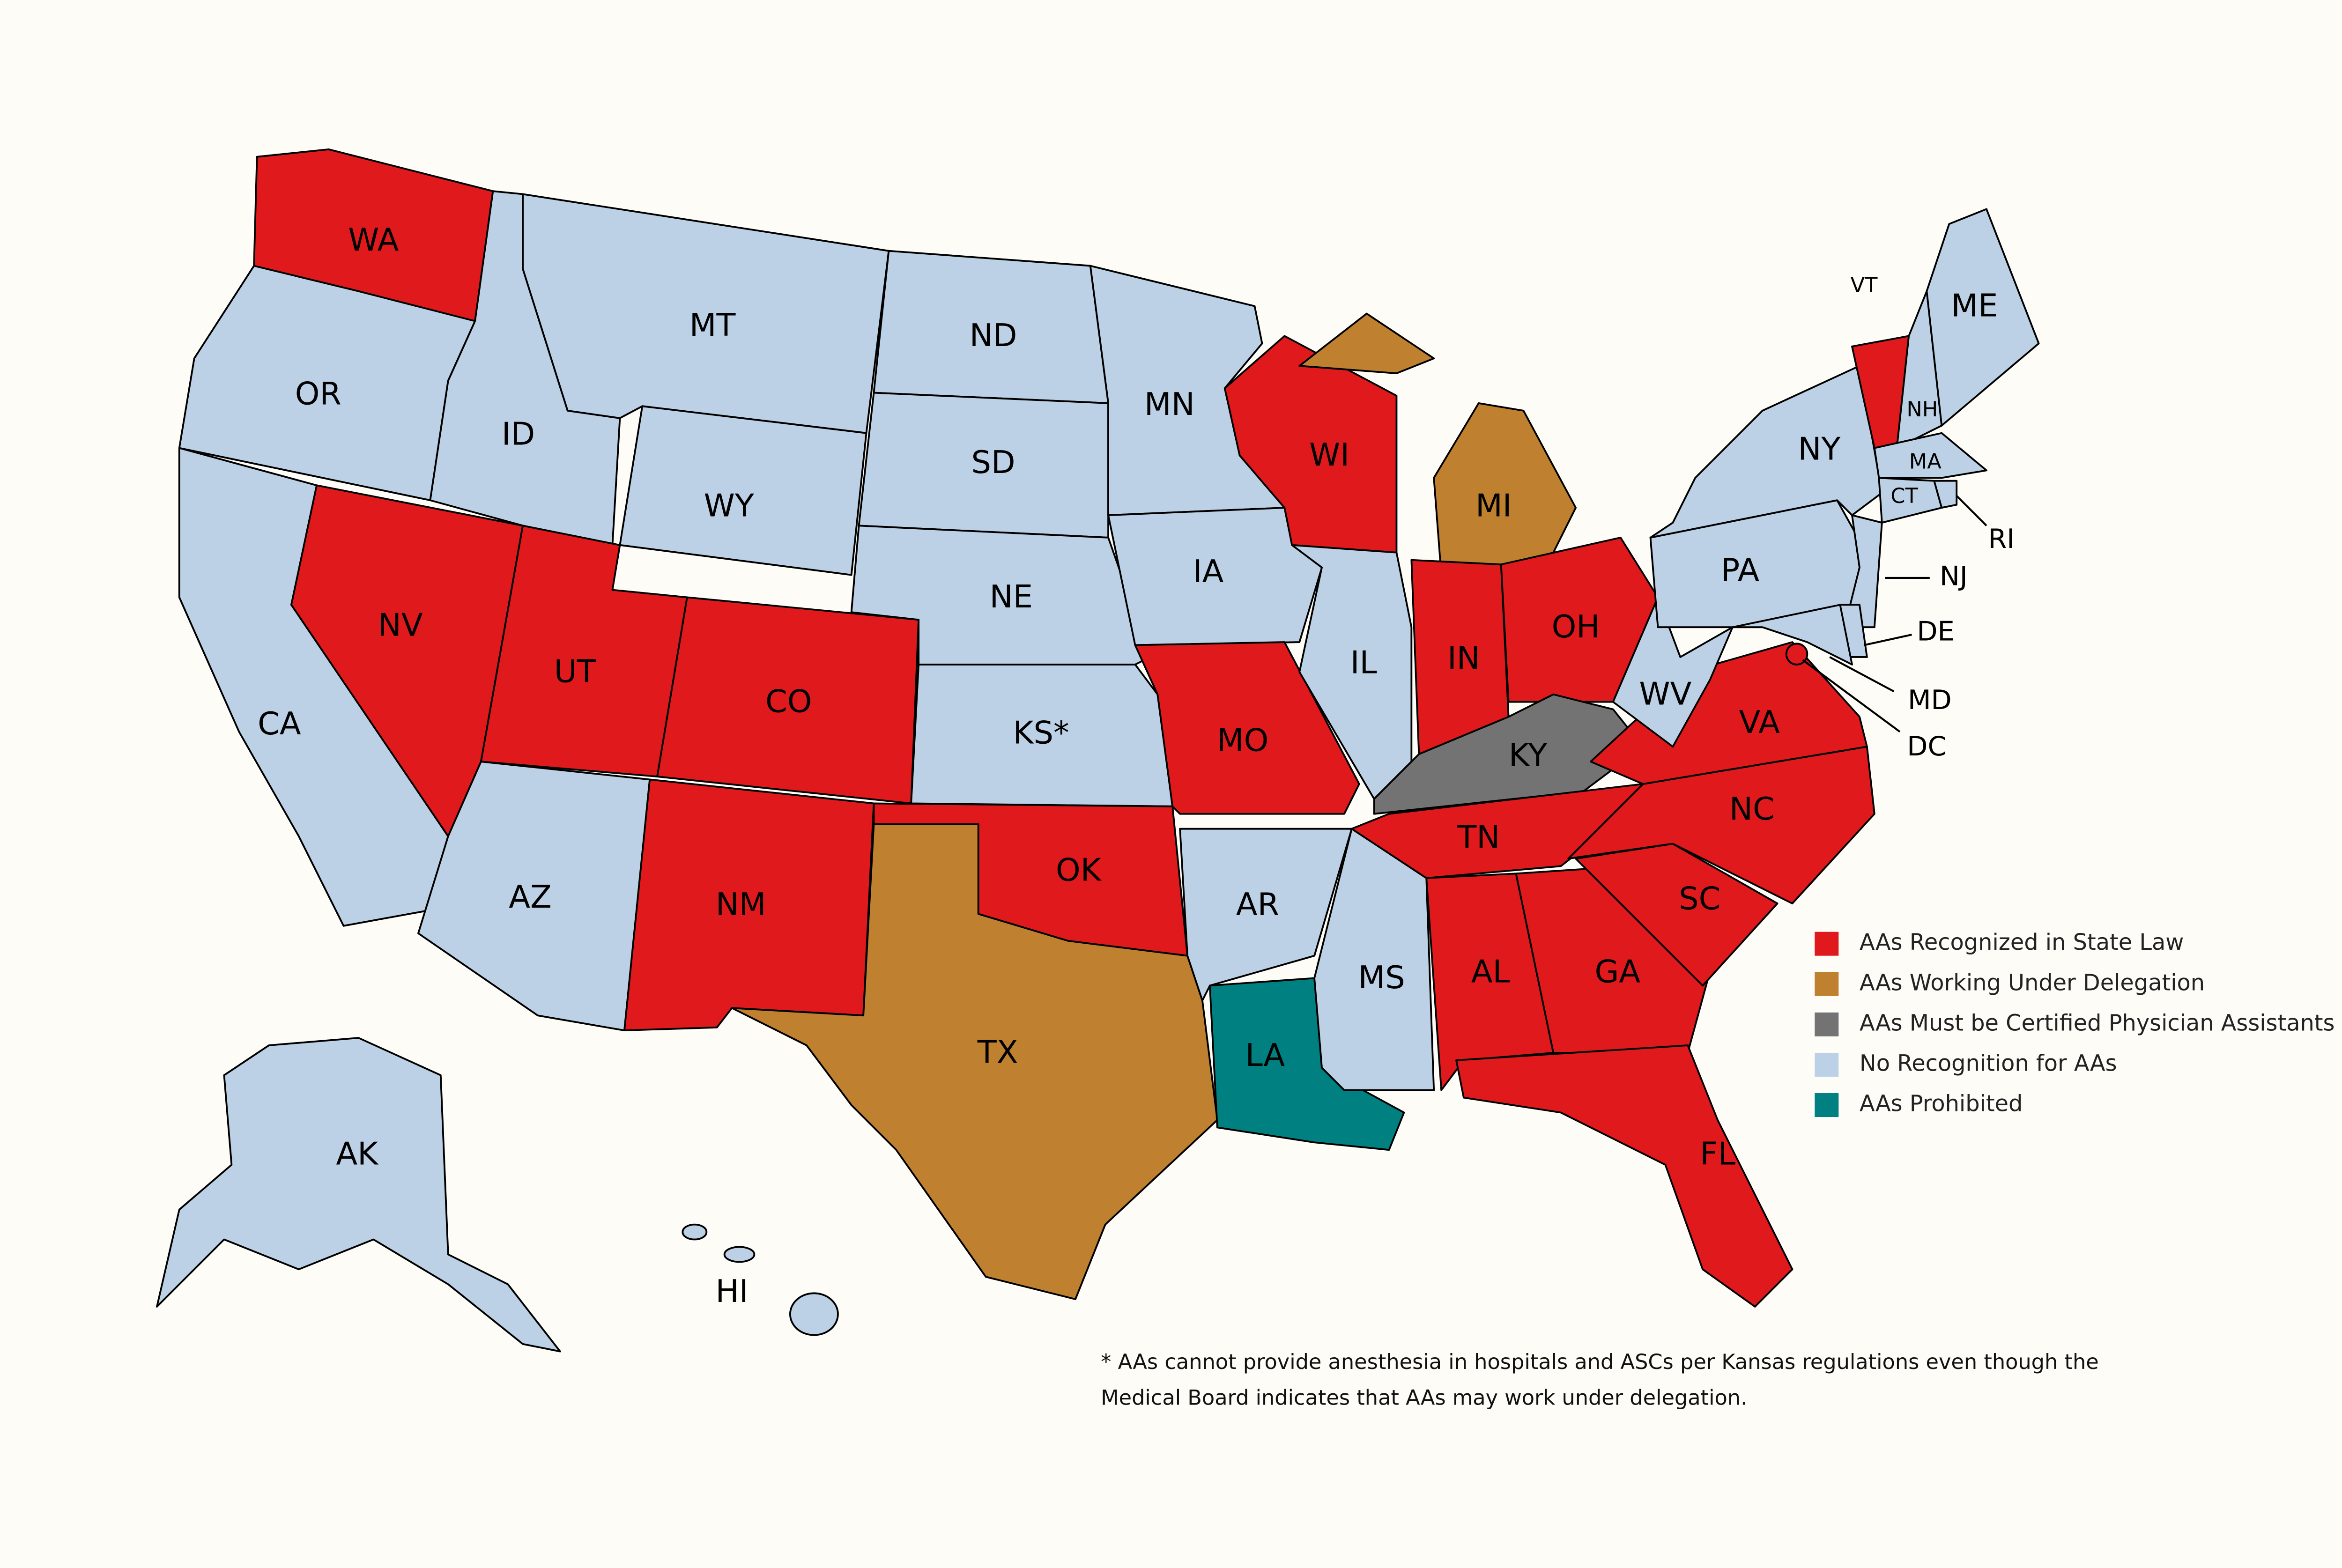 Image resolution: width=2342 pixels, height=1568 pixels. I want to click on state-label: MT, so click(712, 325).